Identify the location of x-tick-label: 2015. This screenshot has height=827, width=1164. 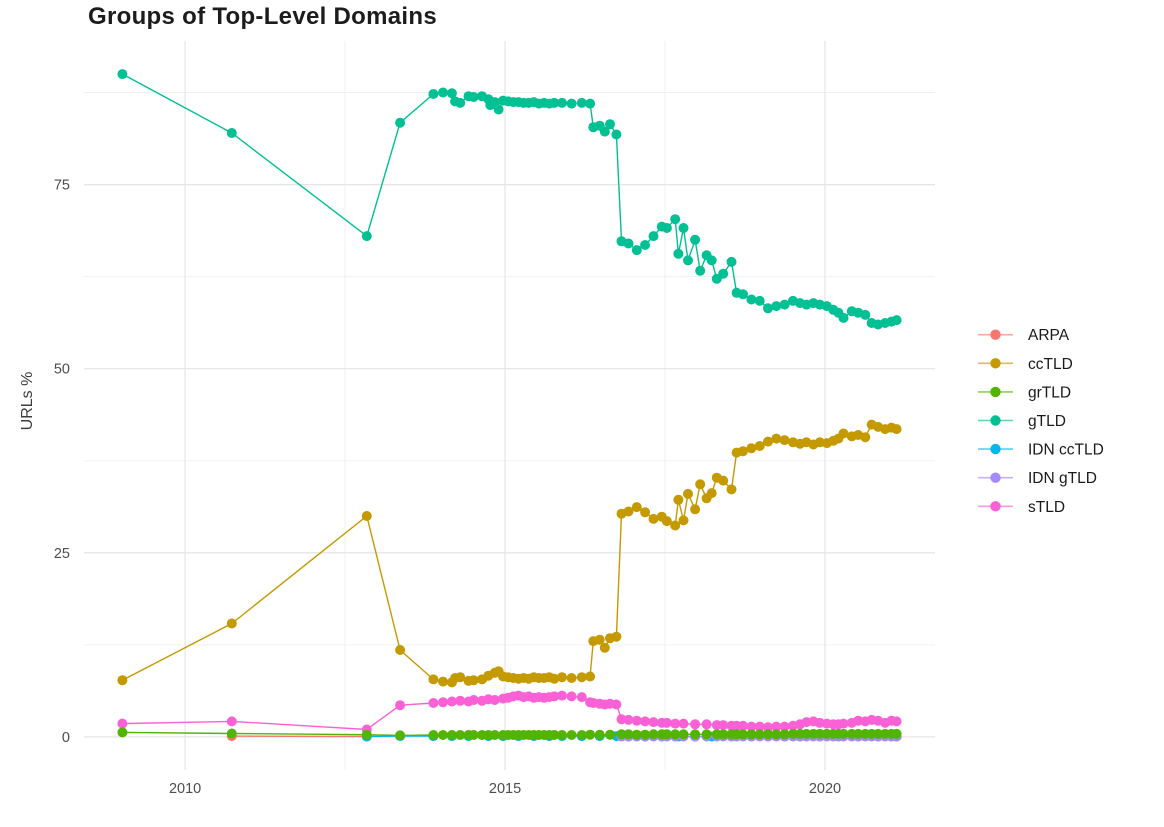
(505, 789).